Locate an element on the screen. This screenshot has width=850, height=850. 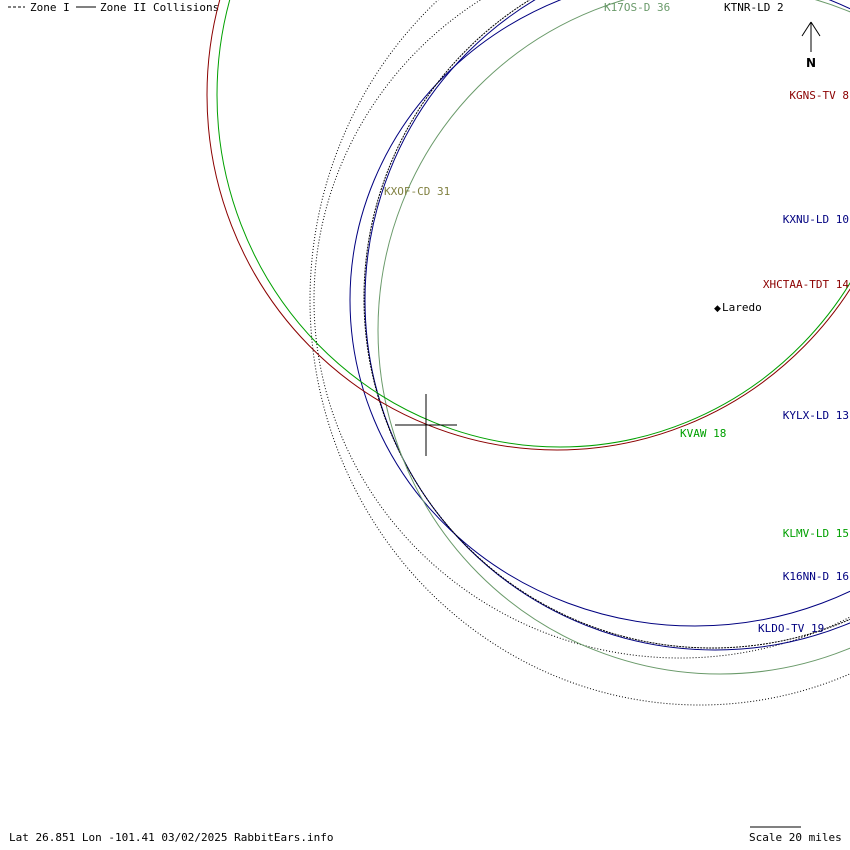
legend-zone1-label: Zone I is located at coordinates (50, 7).